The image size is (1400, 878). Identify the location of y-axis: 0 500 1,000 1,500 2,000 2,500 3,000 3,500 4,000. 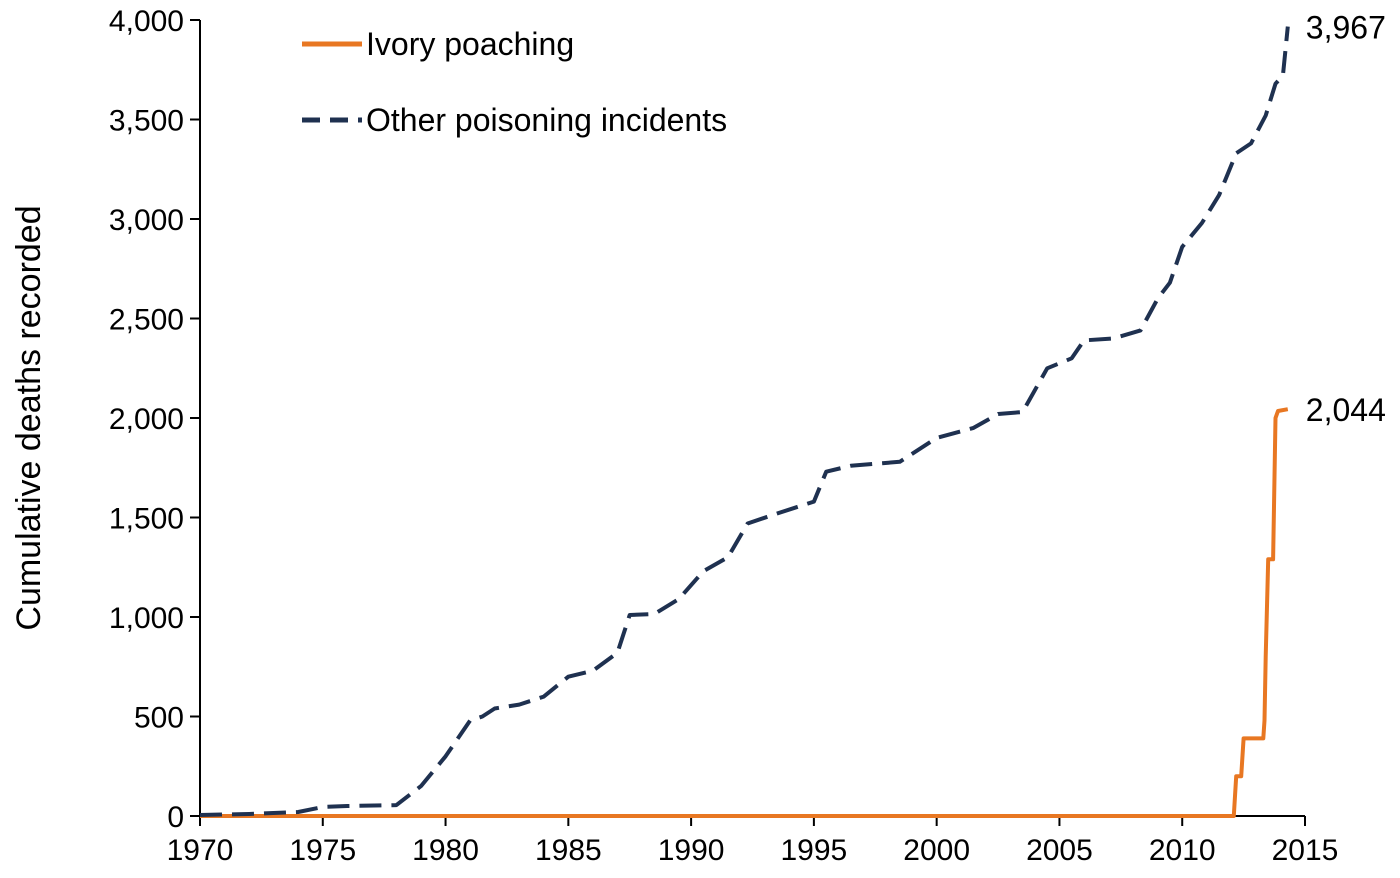
(155, 419).